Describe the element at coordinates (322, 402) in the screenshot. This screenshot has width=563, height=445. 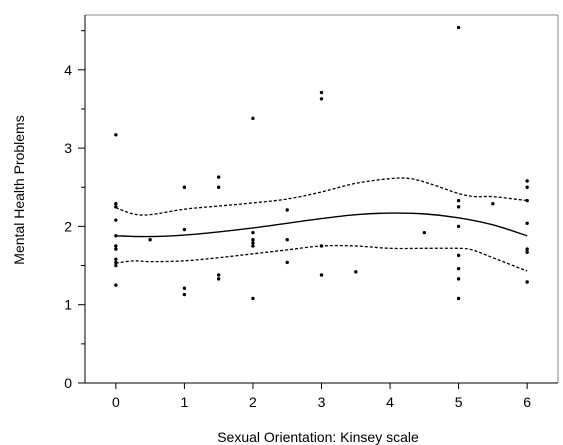
I see `x-tick-label: 3` at that location.